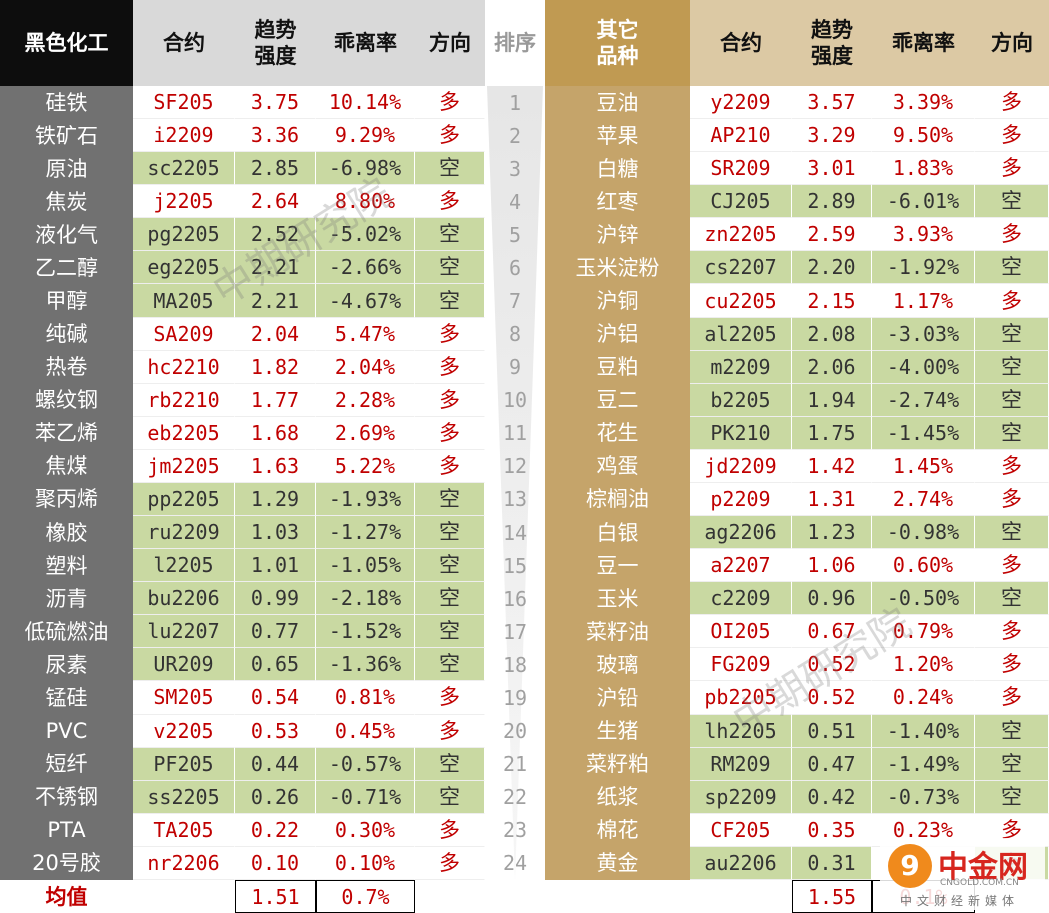 Image resolution: width=1049 pixels, height=913 pixels. Describe the element at coordinates (741, 830) in the screenshot. I see `value-cell: CF205` at that location.